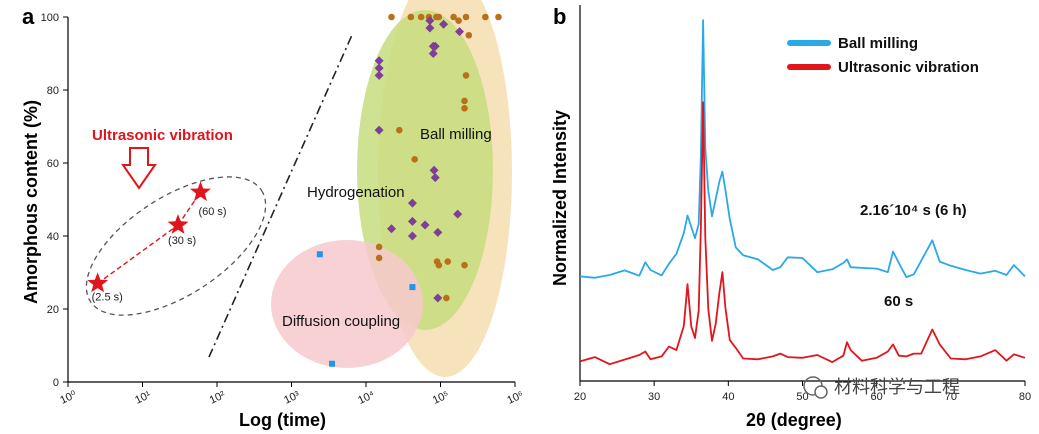  Describe the element at coordinates (282, 420) in the screenshot. I see `x-axis-label-a: Log (time)` at that location.